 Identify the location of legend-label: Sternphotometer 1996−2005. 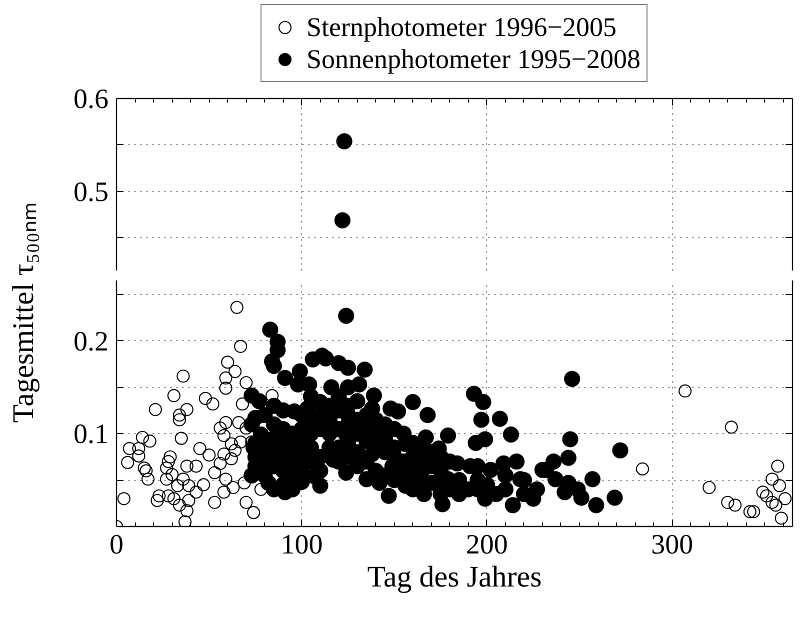
(461, 27).